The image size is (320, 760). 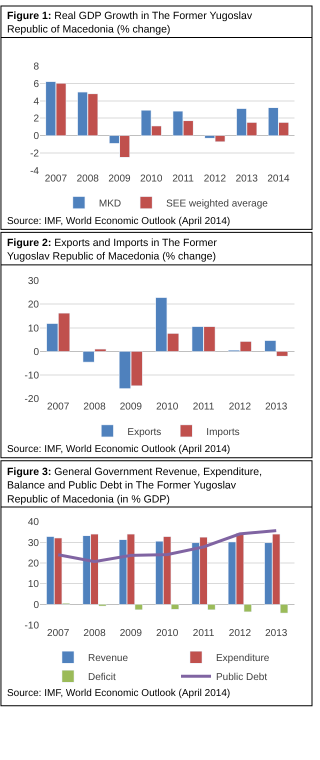 I want to click on x-tick-label: 2014, so click(x=278, y=178).